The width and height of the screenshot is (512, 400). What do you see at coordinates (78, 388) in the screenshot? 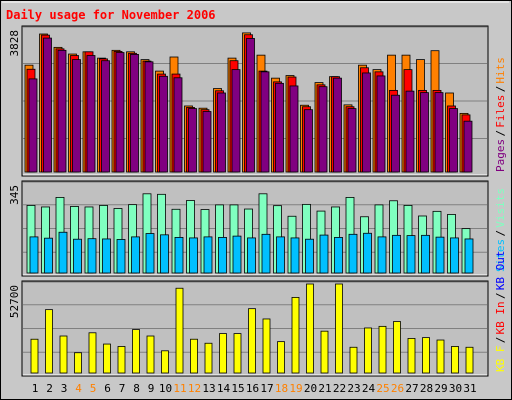
I see `day-label: 4` at bounding box center [78, 388].